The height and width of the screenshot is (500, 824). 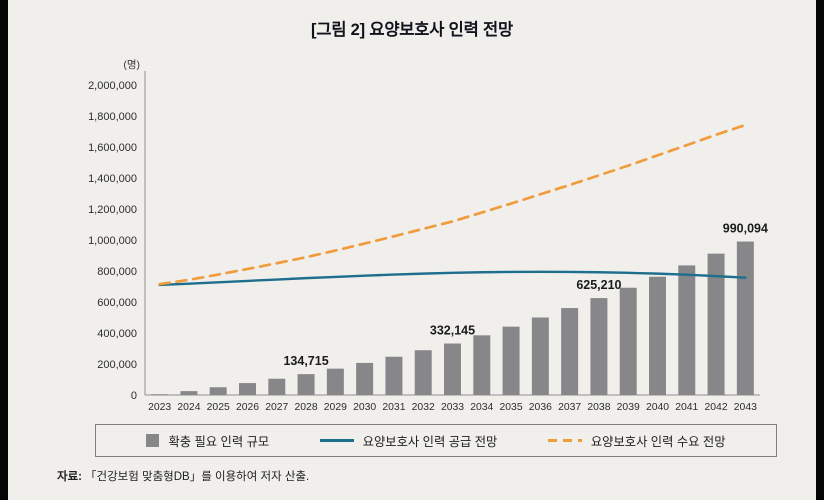 What do you see at coordinates (430, 441) in the screenshot?
I see `legend-label-supply: 요양보호사 인력 공급 전망` at bounding box center [430, 441].